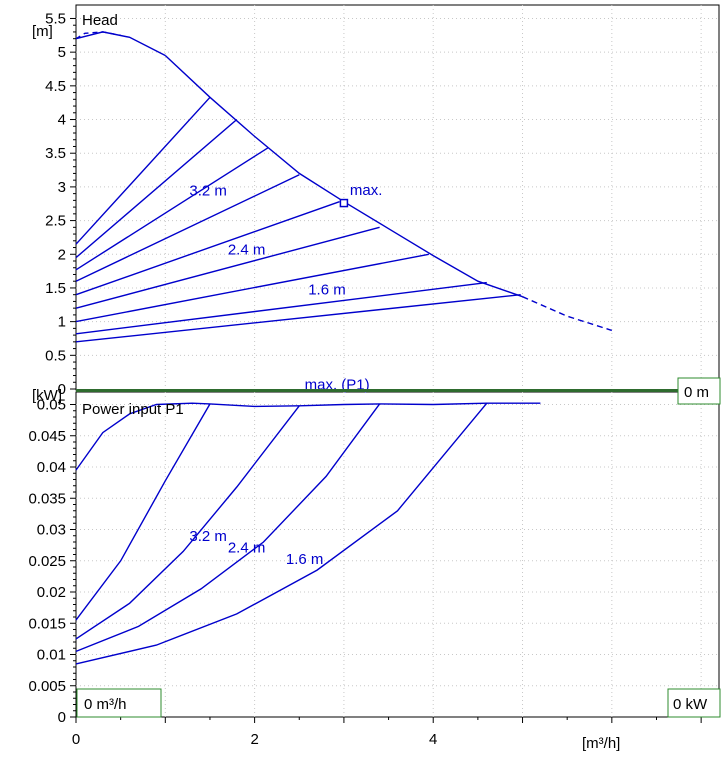  Describe the element at coordinates (567, 314) in the screenshot. I see `head-max-curve-dashed-end` at that location.